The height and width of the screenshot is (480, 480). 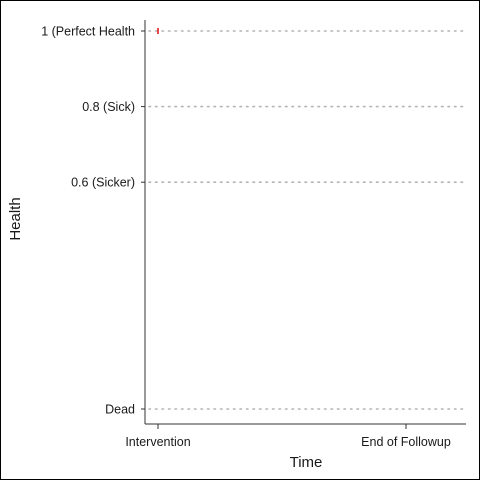 I want to click on x-tick-label: Intervention, so click(x=157, y=442).